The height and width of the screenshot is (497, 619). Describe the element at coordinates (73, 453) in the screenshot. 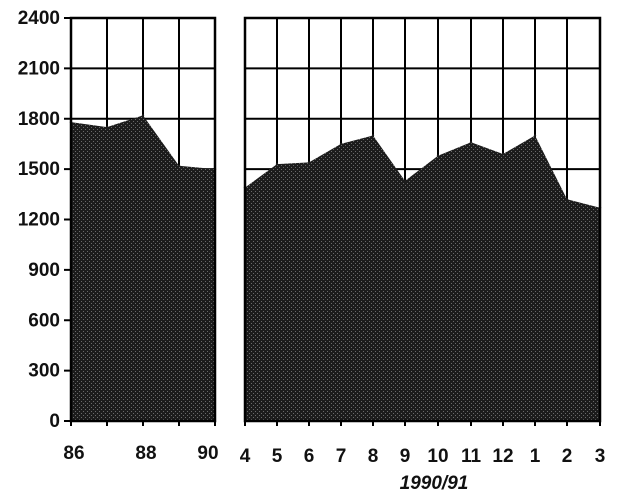

I see `x-tick-label-86: 86` at that location.